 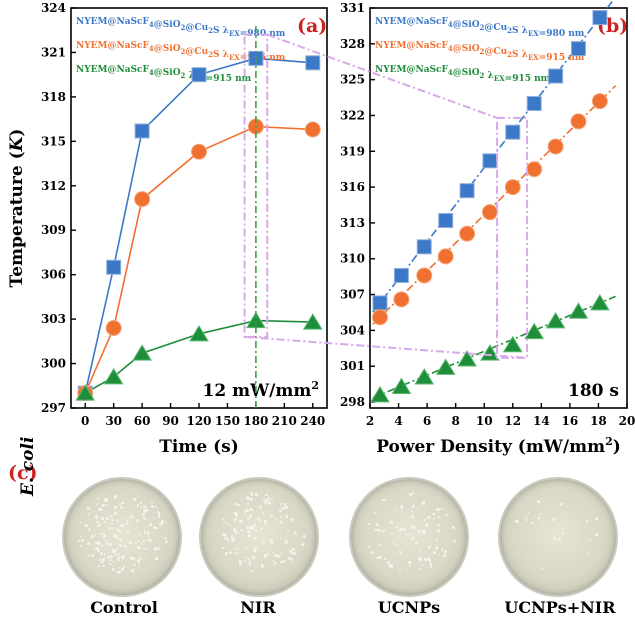 What do you see at coordinates (199, 447) in the screenshot?
I see `x-axis-label: Time (s)` at bounding box center [199, 447].